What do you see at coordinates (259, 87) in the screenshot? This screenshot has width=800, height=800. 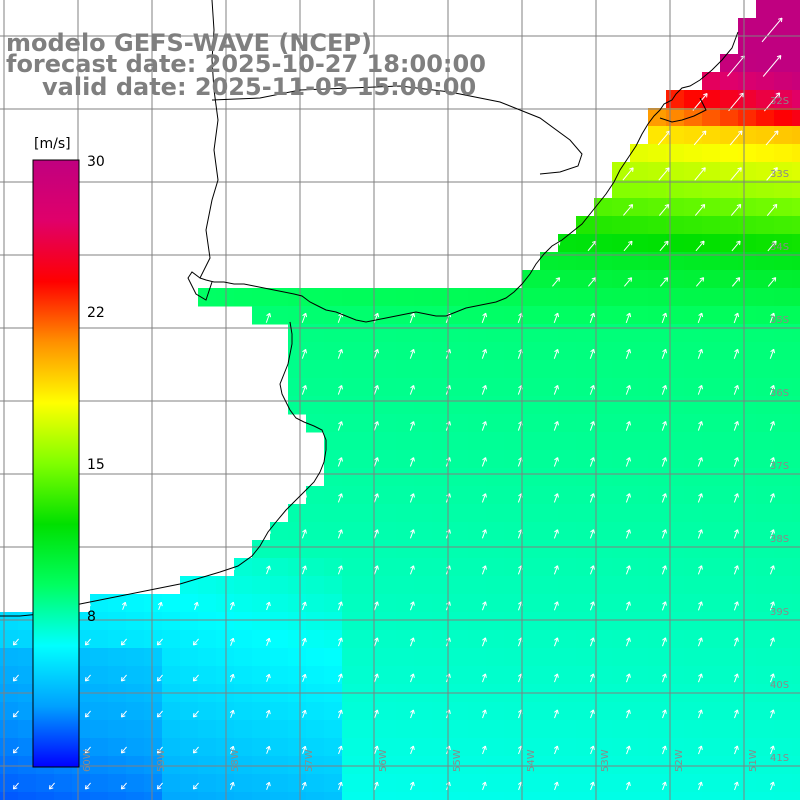 I see `valid-date: valid date: 2025-11-05 15:00:00` at bounding box center [259, 87].